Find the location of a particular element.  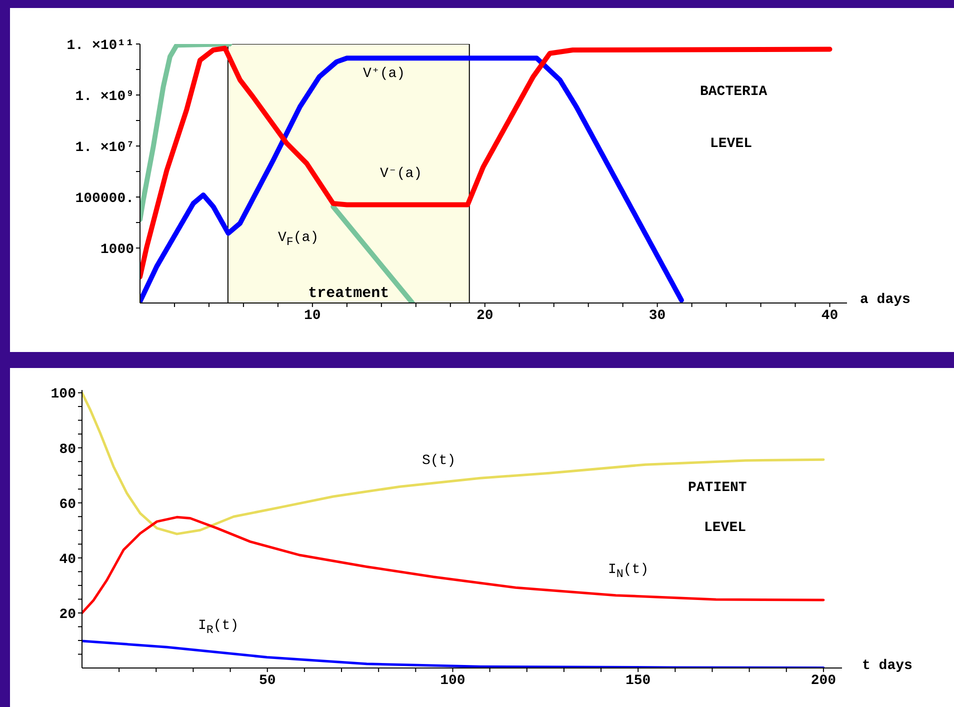

annotation: BACTERIA is located at coordinates (734, 92).